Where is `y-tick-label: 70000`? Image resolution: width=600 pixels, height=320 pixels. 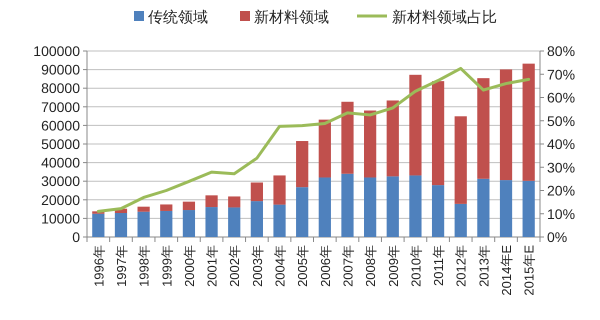 y-tick-label: 70000 is located at coordinates (60, 106).